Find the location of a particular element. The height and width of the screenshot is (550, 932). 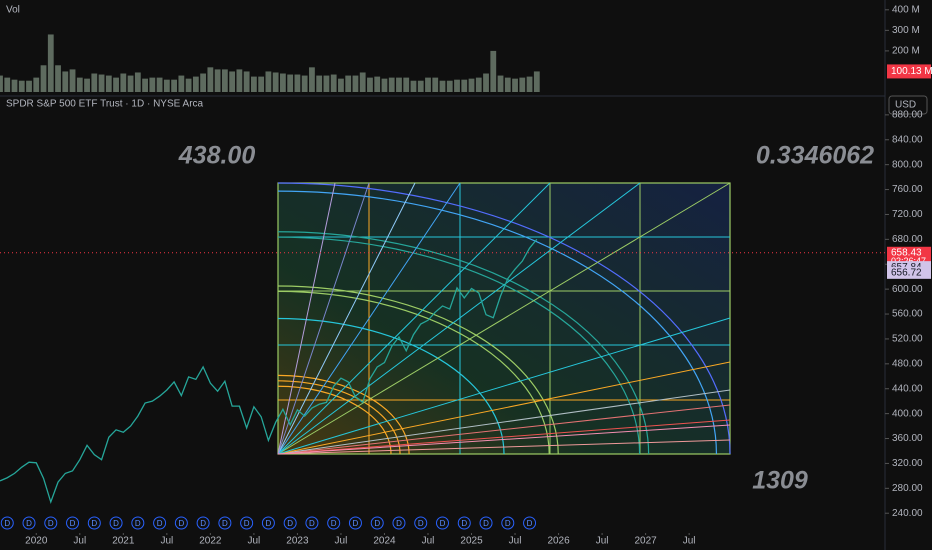

y-tick-label: 200 M is located at coordinates (906, 51).